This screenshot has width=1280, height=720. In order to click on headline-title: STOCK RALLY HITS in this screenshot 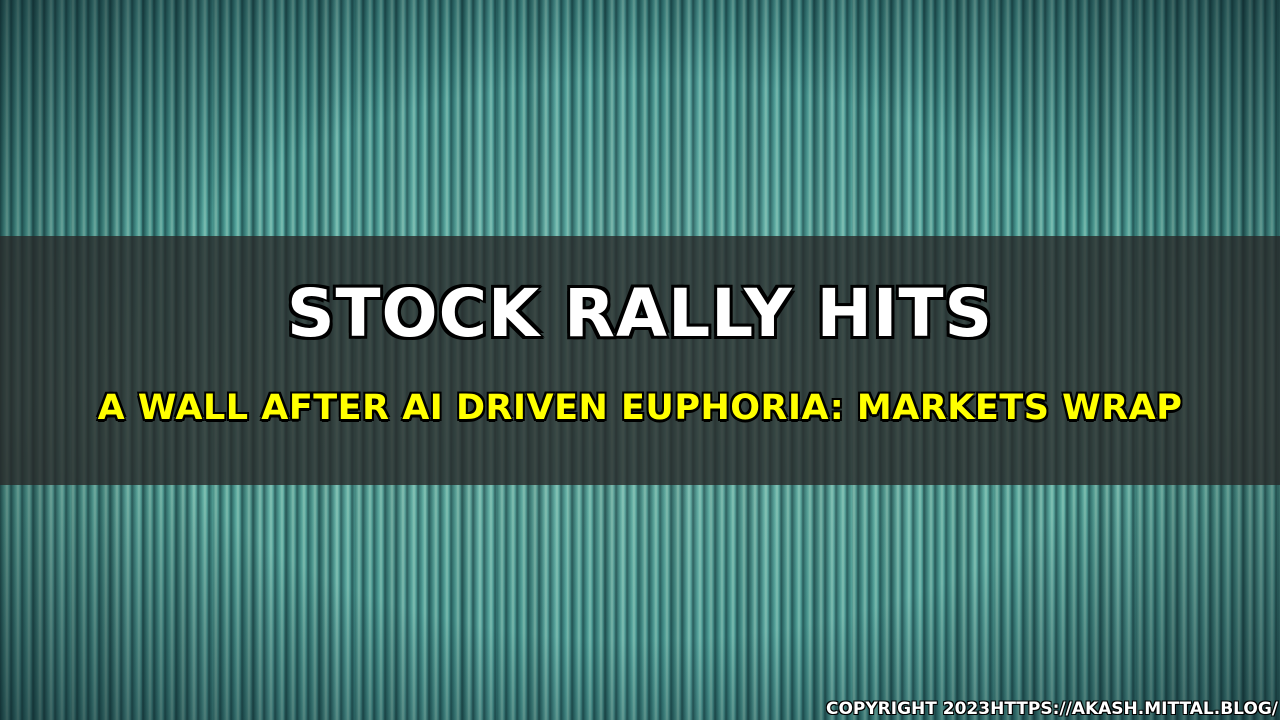, I will do `click(639, 314)`.